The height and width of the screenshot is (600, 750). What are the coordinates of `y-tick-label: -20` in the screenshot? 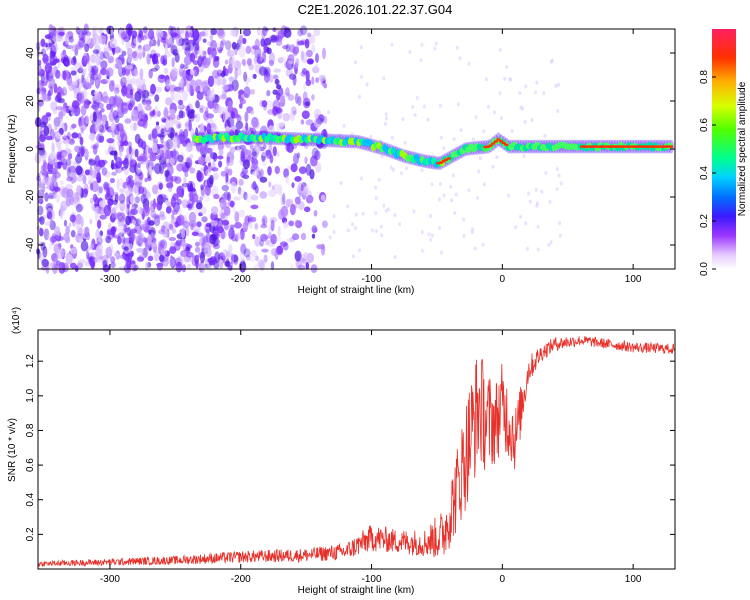 It's located at (30, 196).